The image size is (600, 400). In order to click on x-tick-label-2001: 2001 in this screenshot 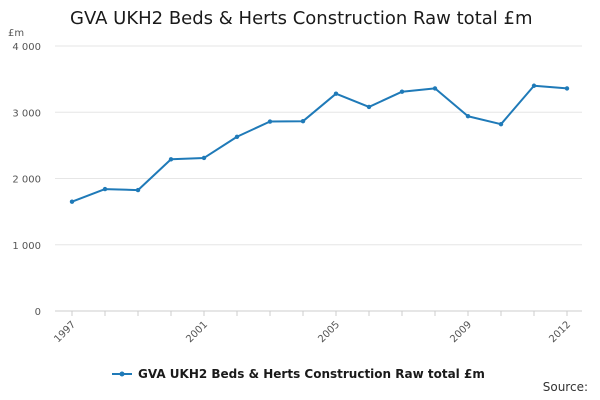, I will do `click(197, 332)`.